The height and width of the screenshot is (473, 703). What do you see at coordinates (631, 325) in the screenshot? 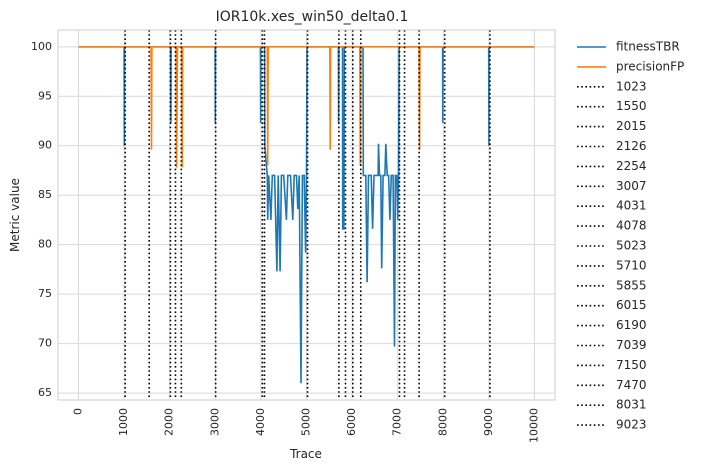
I see `legend-label: 6190` at bounding box center [631, 325].